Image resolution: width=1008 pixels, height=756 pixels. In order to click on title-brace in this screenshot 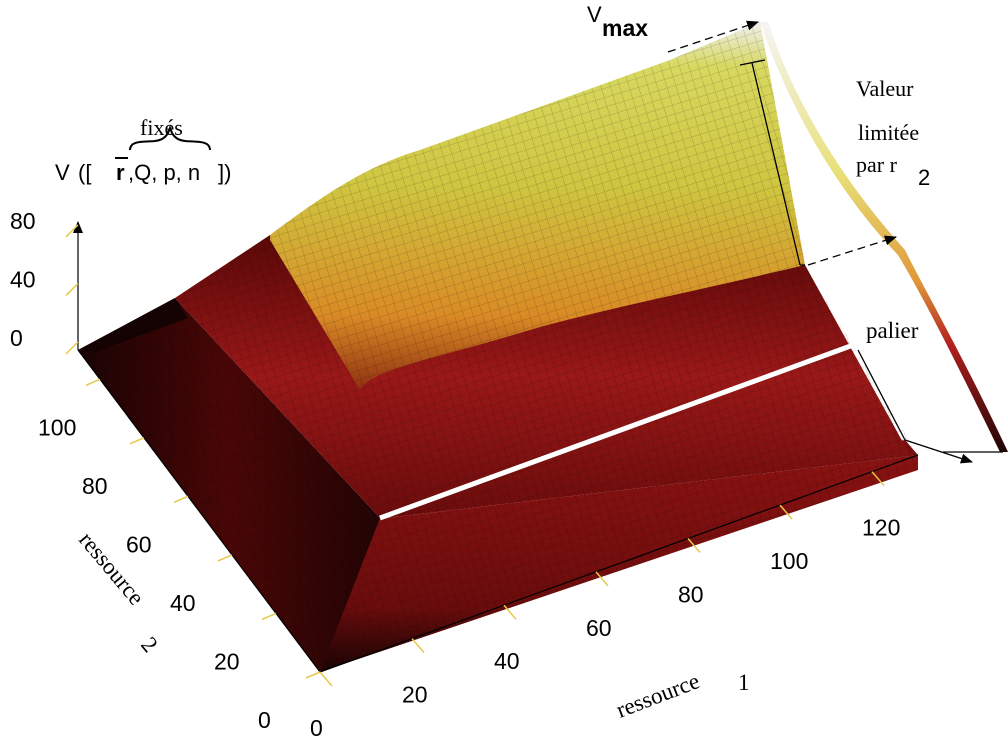, I will do `click(170, 137)`.